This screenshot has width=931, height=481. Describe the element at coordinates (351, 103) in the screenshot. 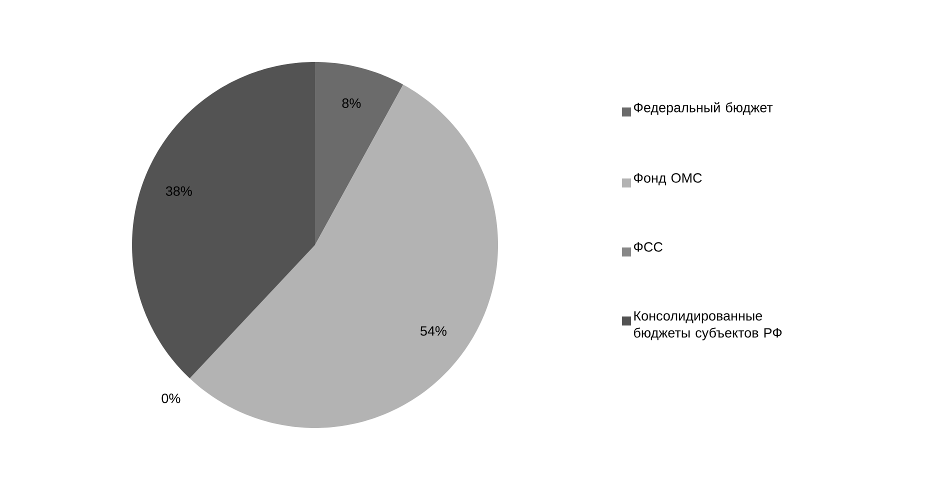

I see `data-label: 8%` at that location.